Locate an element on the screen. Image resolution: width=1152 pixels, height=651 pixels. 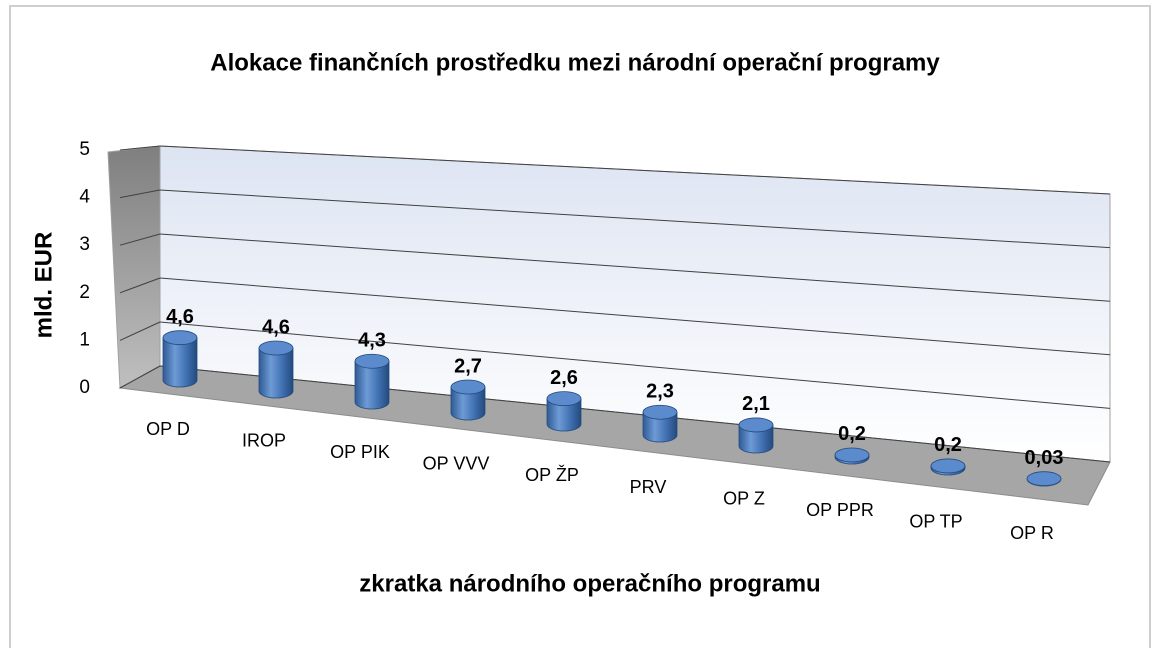
y-tick-label: 5 is located at coordinates (84, 149).